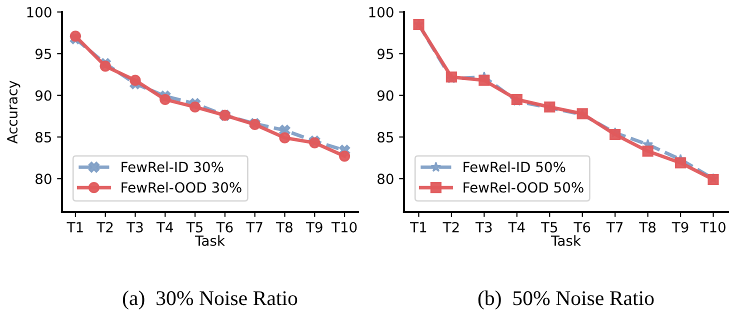  I want to click on legend-label: FewRel-OOD 50%, so click(524, 187).